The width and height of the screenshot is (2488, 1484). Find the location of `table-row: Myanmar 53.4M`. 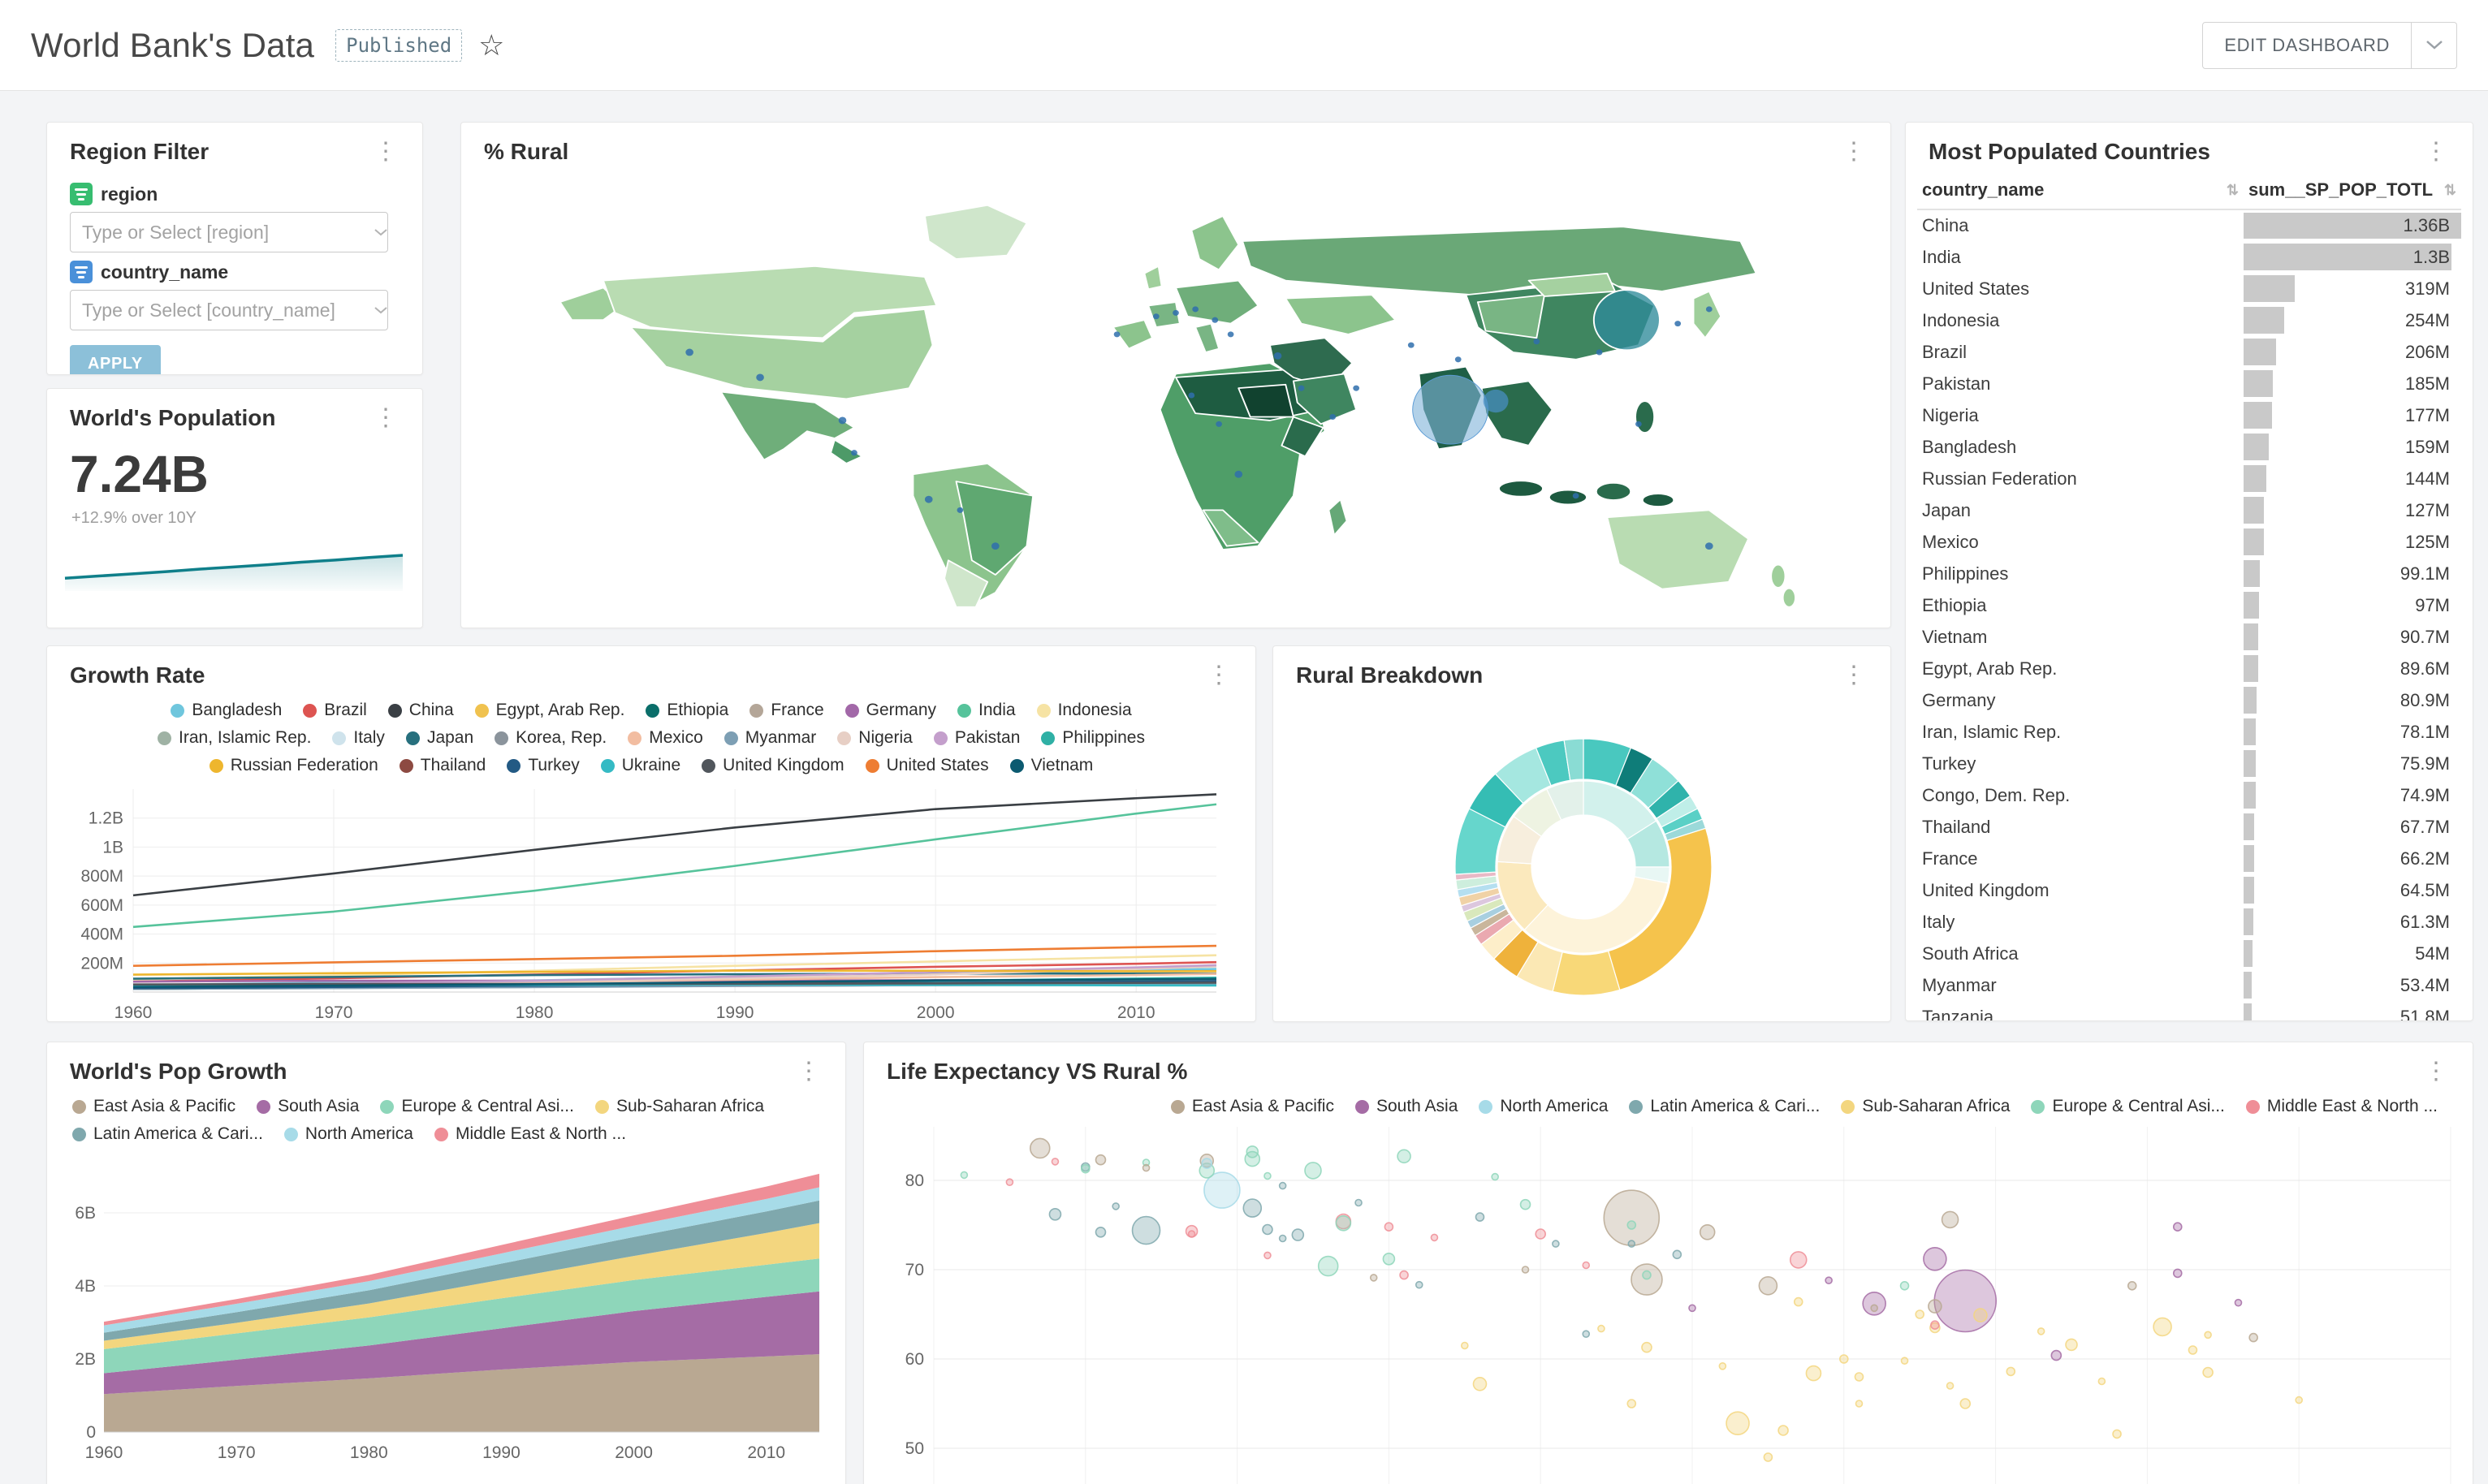

table-row: Myanmar 53.4M is located at coordinates (2189, 985).